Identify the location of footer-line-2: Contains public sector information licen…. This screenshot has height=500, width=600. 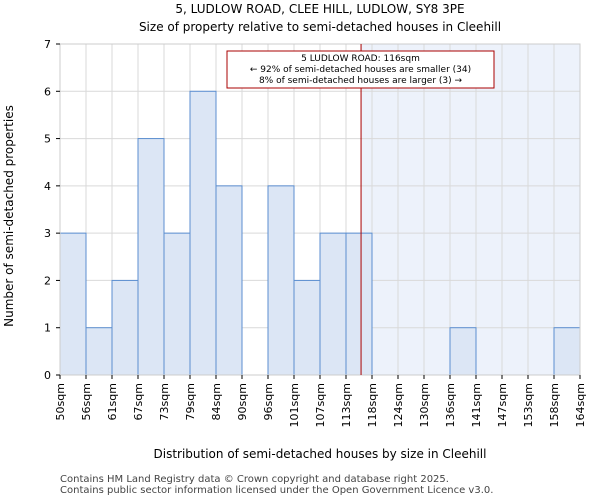
(277, 490).